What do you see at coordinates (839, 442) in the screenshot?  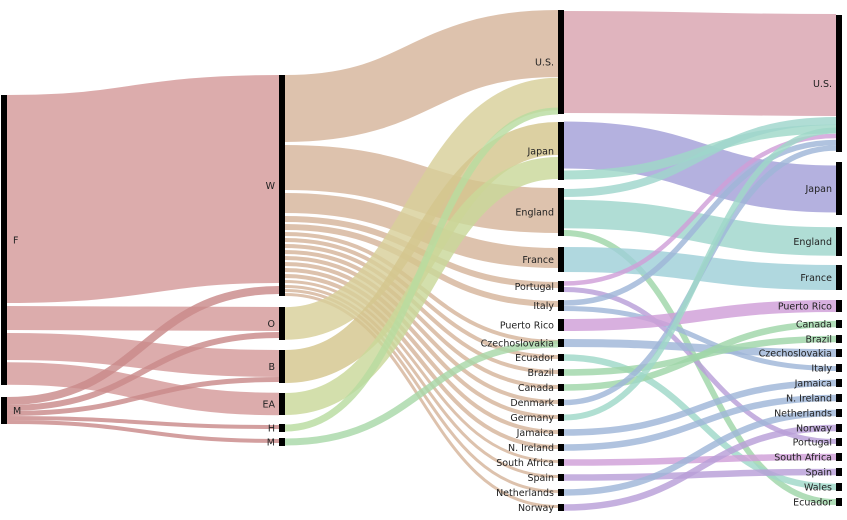 I see `node-c4_portugal` at bounding box center [839, 442].